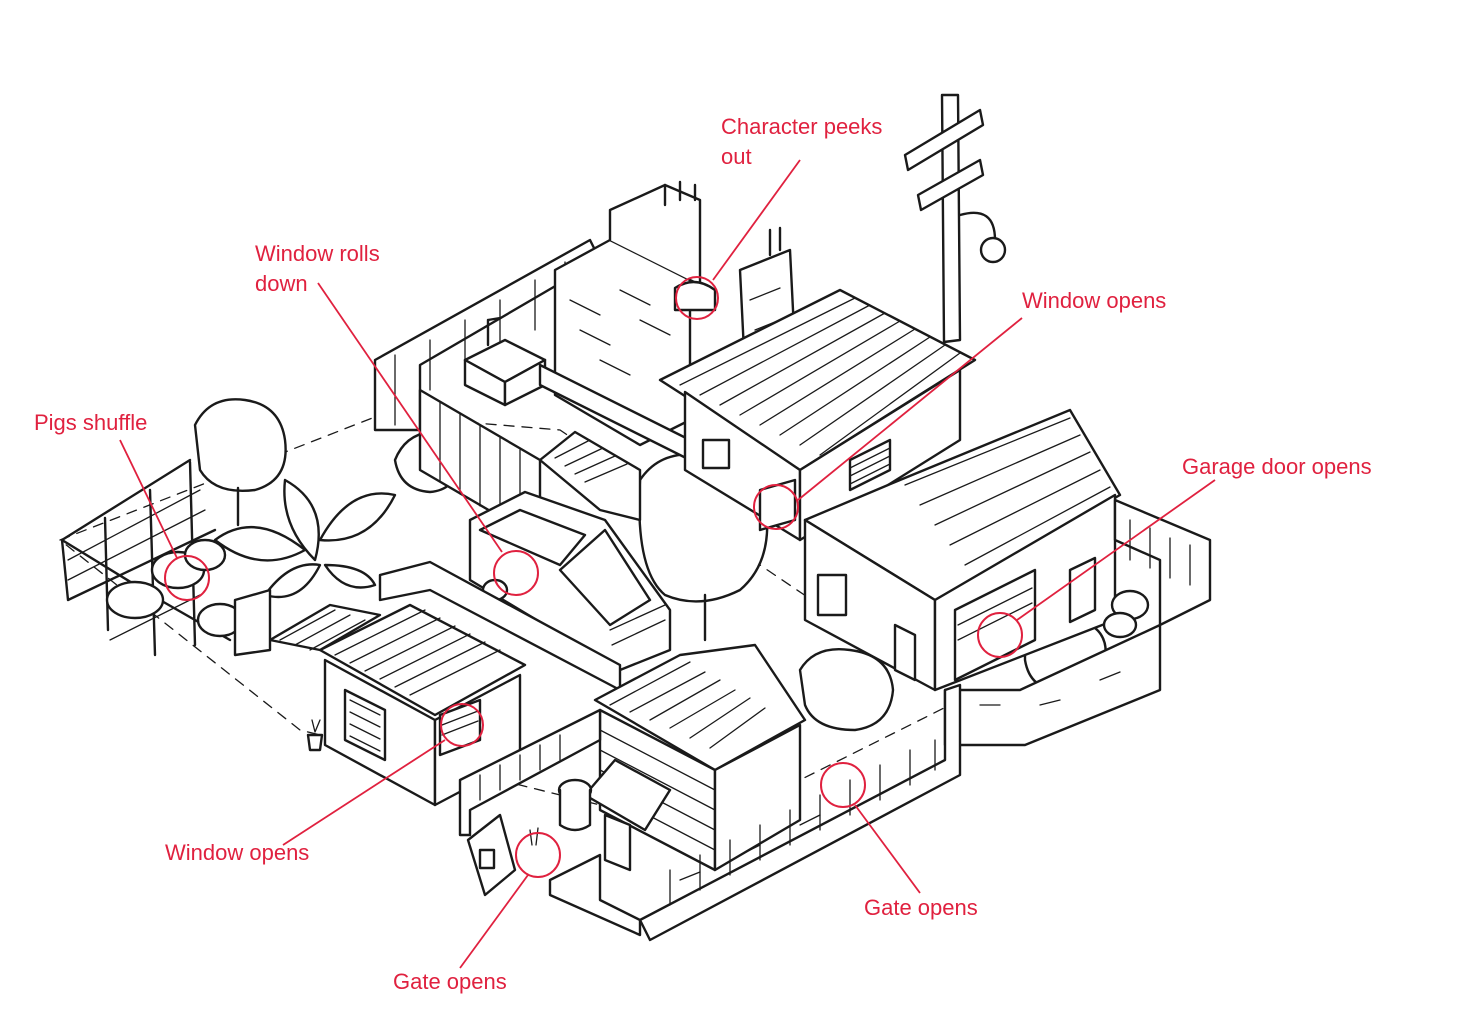  What do you see at coordinates (955, 218) in the screenshot?
I see `utility-pole` at bounding box center [955, 218].